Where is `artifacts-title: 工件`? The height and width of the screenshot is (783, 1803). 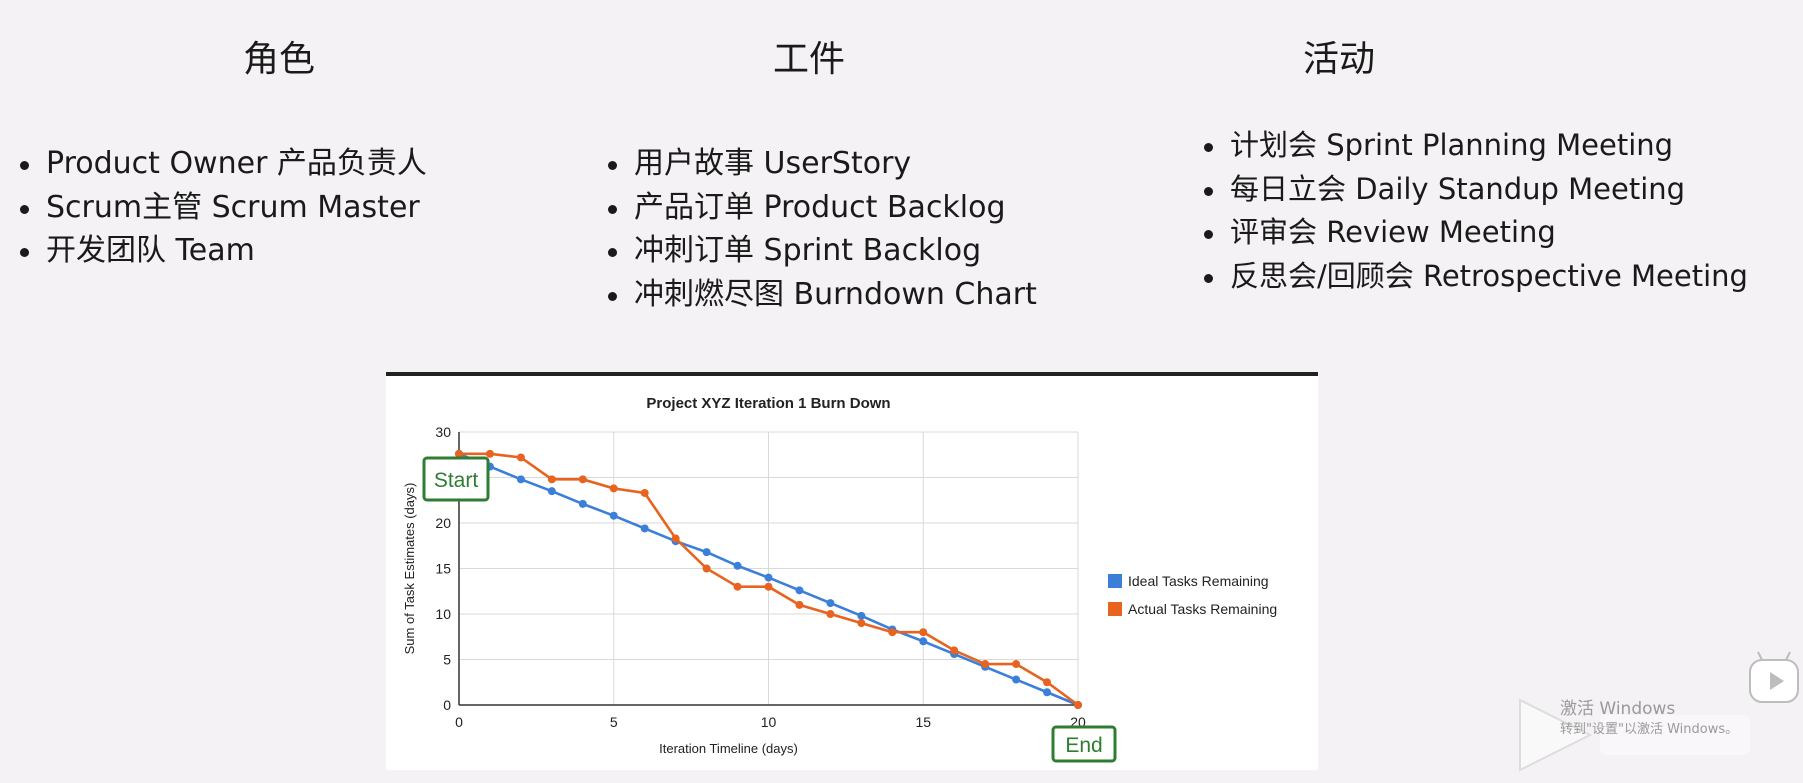 artifacts-title: 工件 is located at coordinates (809, 59).